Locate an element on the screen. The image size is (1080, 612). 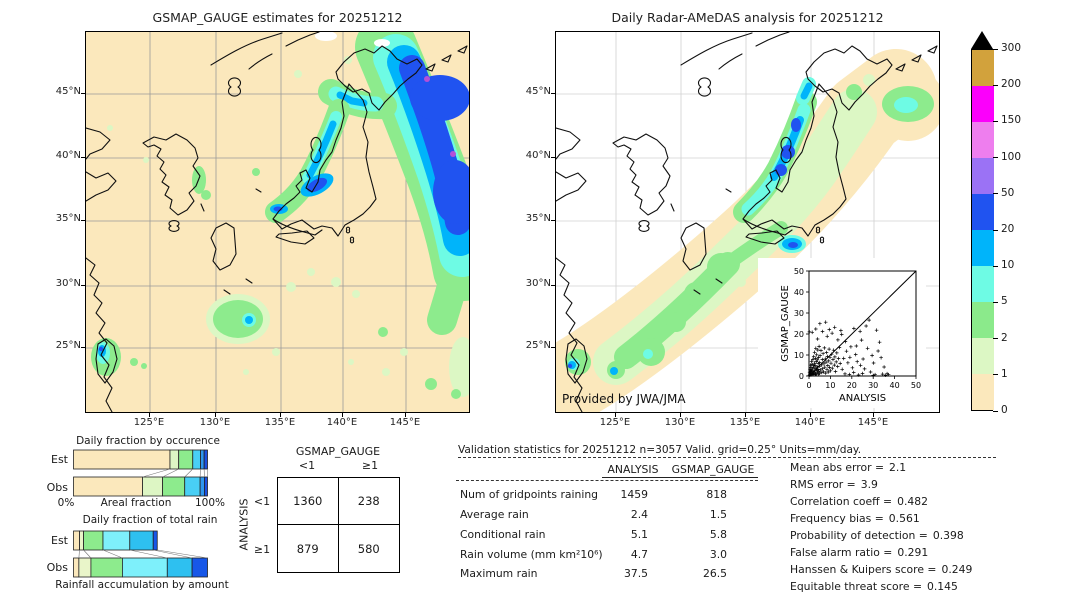
stats-row-gsmap: 1.5 is located at coordinates (718, 514).